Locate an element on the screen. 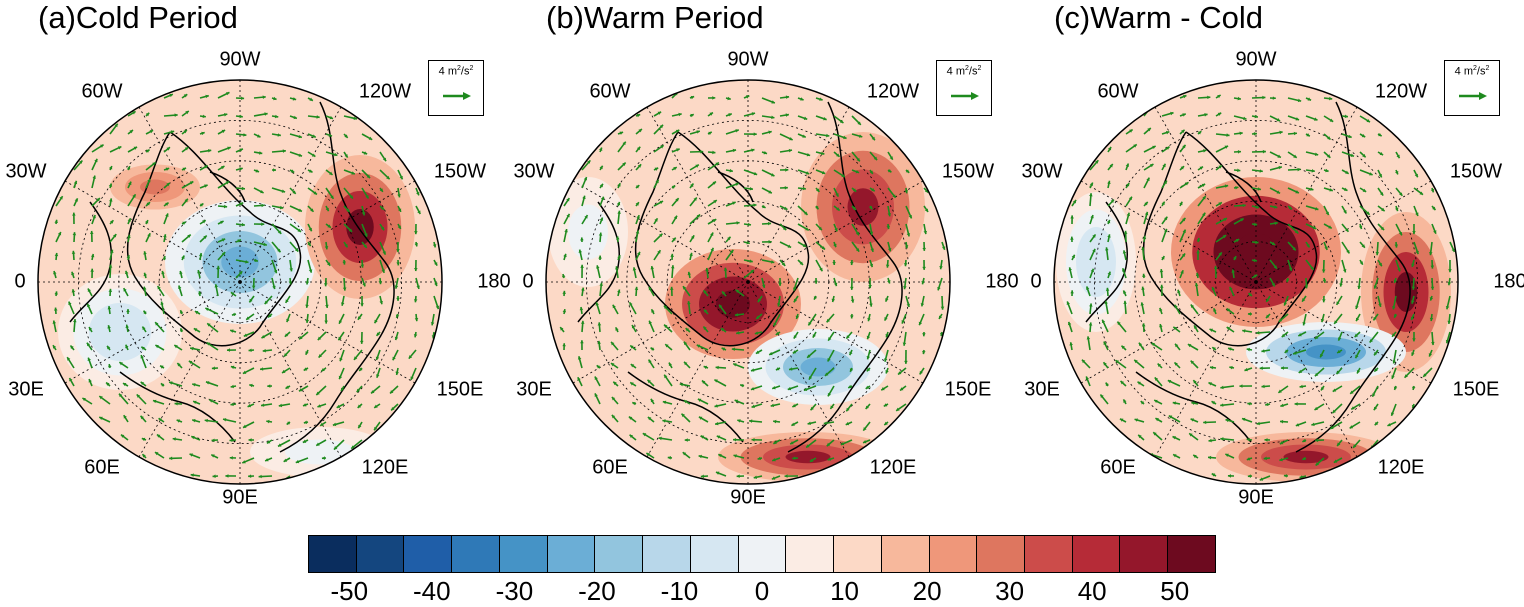 The image size is (1524, 607). colorbar-tick-label: 40 is located at coordinates (1092, 591).